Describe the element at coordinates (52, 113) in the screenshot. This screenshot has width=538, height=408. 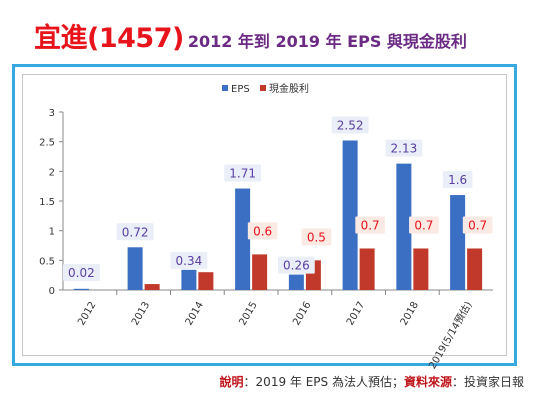
I see `y-tick-label: 3` at that location.